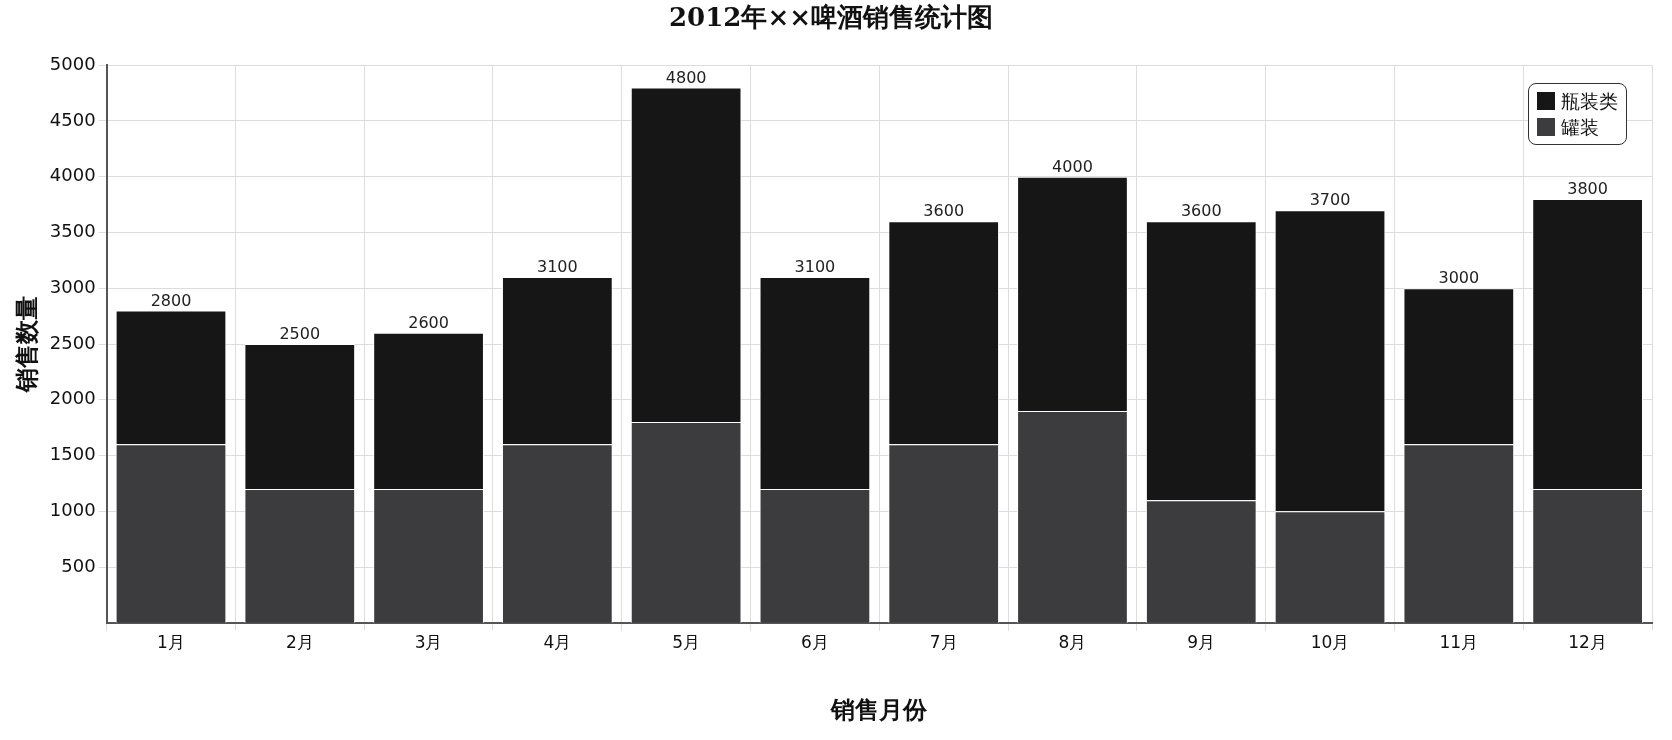 Image resolution: width=1672 pixels, height=740 pixels. I want to click on y-tick-label: 2000, so click(72, 398).